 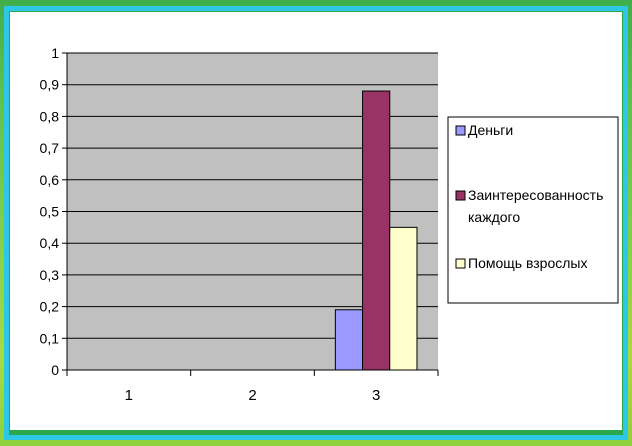 What do you see at coordinates (50, 180) in the screenshot?
I see `y-tick-label: 0,6` at bounding box center [50, 180].